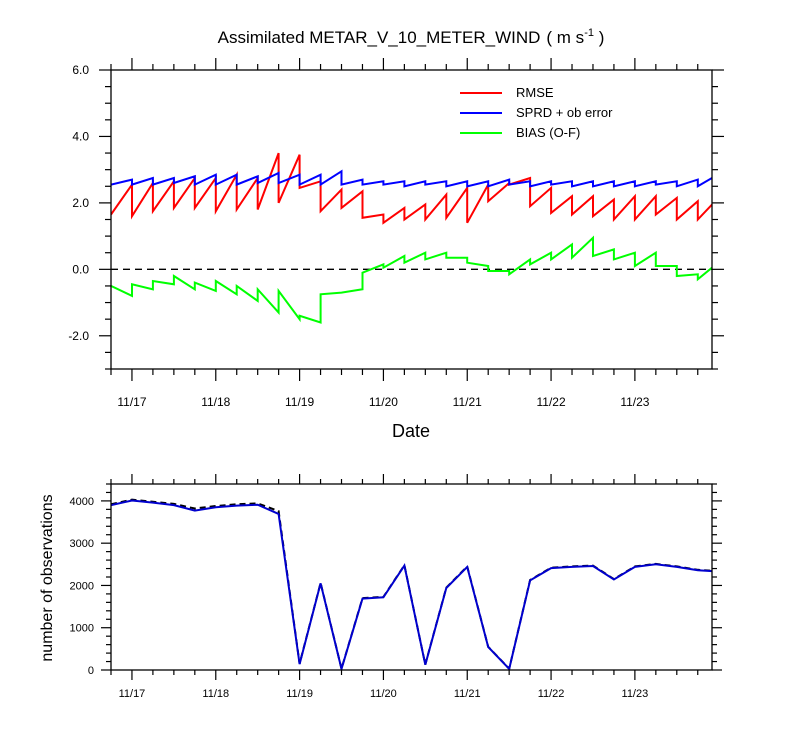 Image resolution: width=800 pixels, height=750 pixels. I want to click on y-tick-label: 6.0, so click(80, 70).